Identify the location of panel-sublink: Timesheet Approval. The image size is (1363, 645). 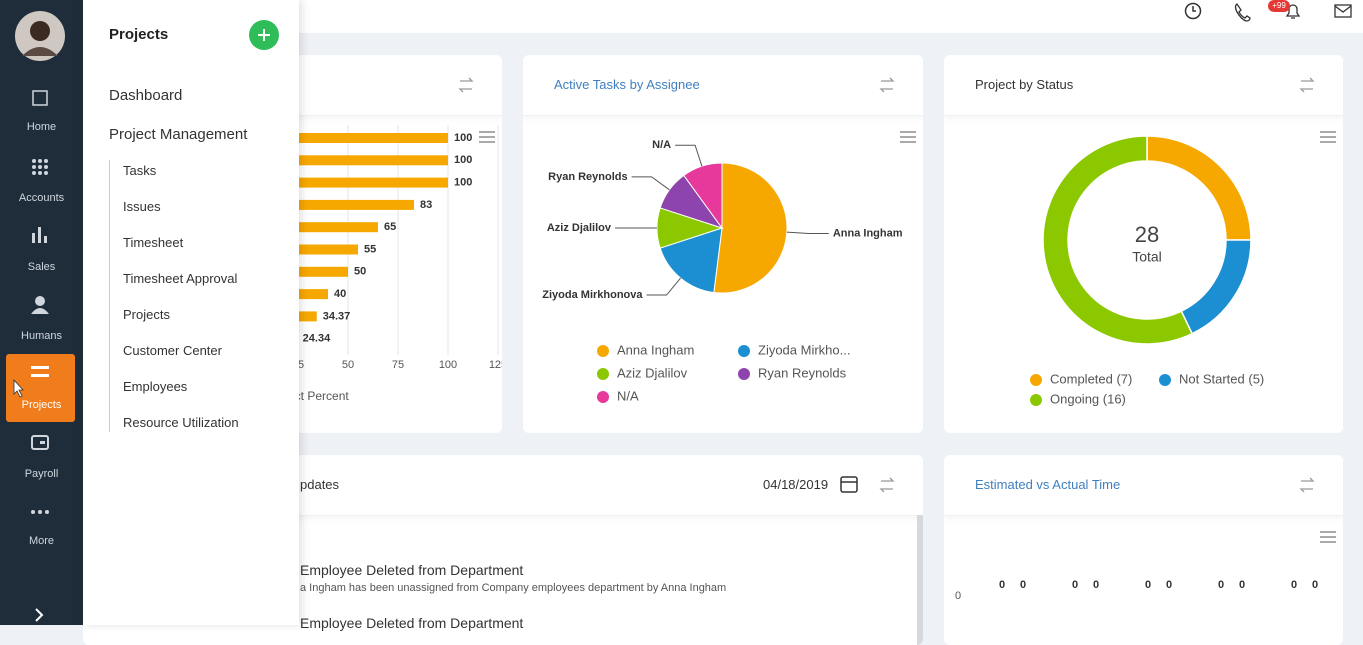
(180, 278).